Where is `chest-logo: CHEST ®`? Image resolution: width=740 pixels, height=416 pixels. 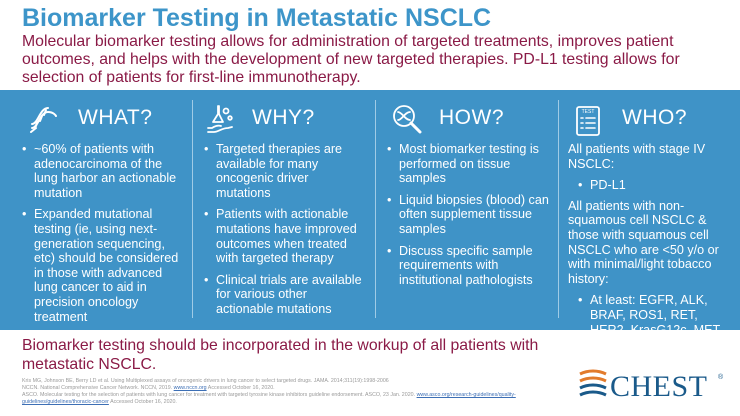 chest-logo: CHEST ® is located at coordinates (653, 385).